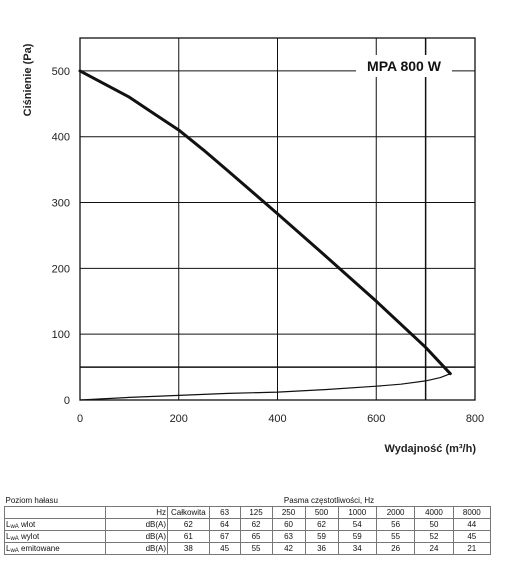 Image resolution: width=505 pixels, height=580 pixels. I want to click on y-axis-title: Ciśnienie (Pa), so click(28, 79).